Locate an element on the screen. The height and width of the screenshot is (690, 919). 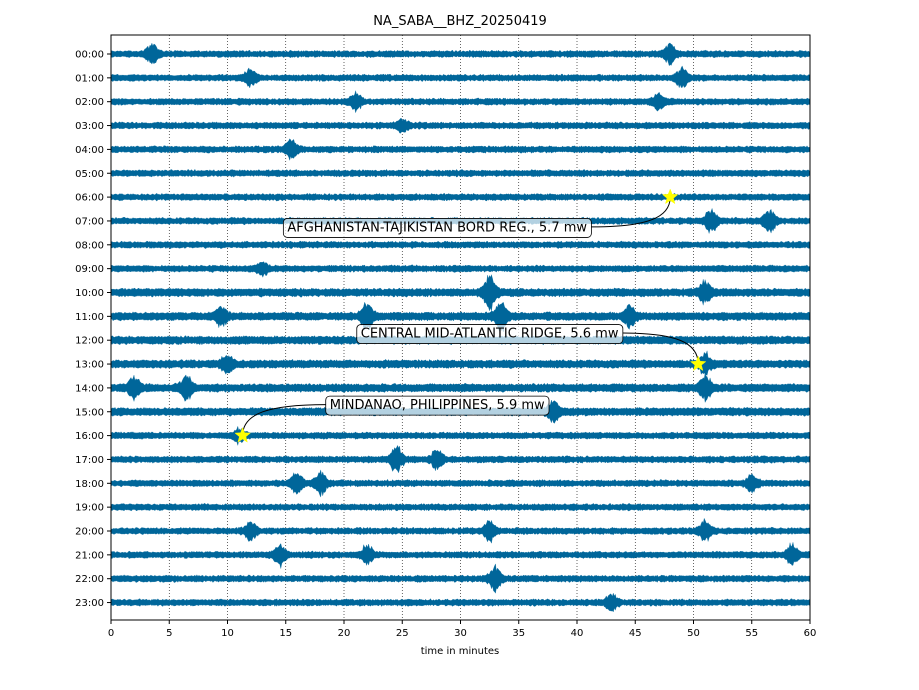
event-label: AFGHANISTAN-TAJIKISTAN BORD REG., 5.7 mw is located at coordinates (437, 227).